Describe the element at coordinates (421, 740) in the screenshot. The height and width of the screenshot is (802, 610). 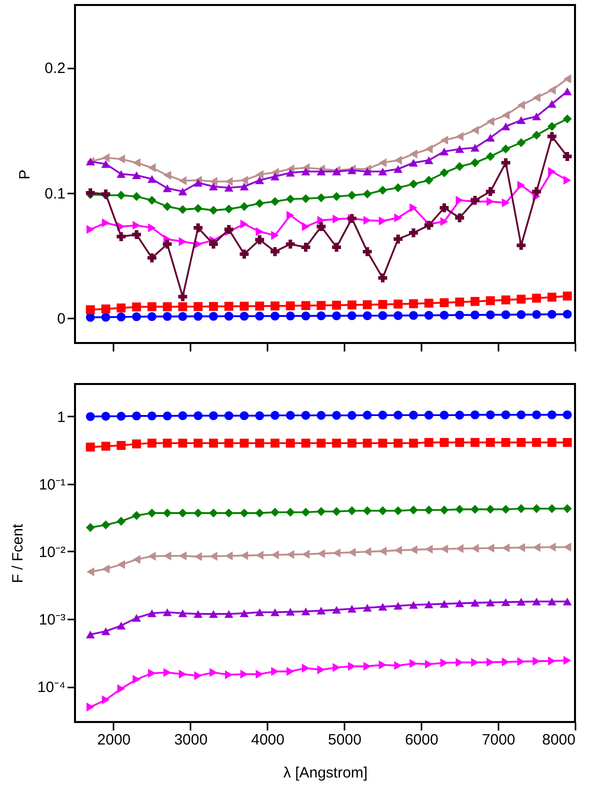
I see `x-tick-label: 6000` at that location.